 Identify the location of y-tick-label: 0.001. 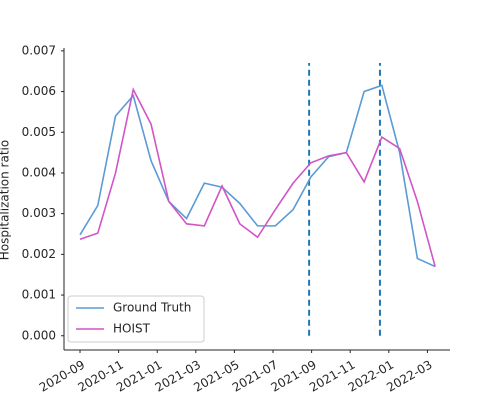
(39, 295).